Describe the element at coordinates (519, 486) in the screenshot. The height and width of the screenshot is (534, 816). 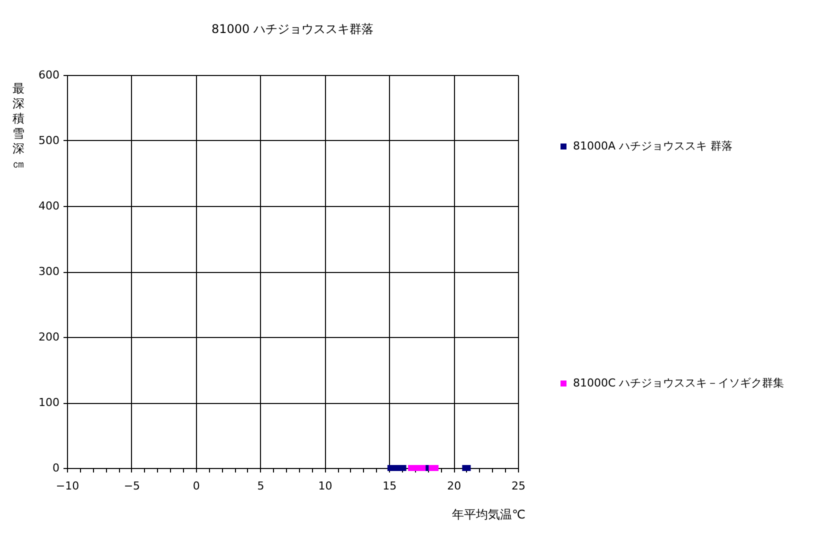
I see `x-tick-label: 25` at that location.